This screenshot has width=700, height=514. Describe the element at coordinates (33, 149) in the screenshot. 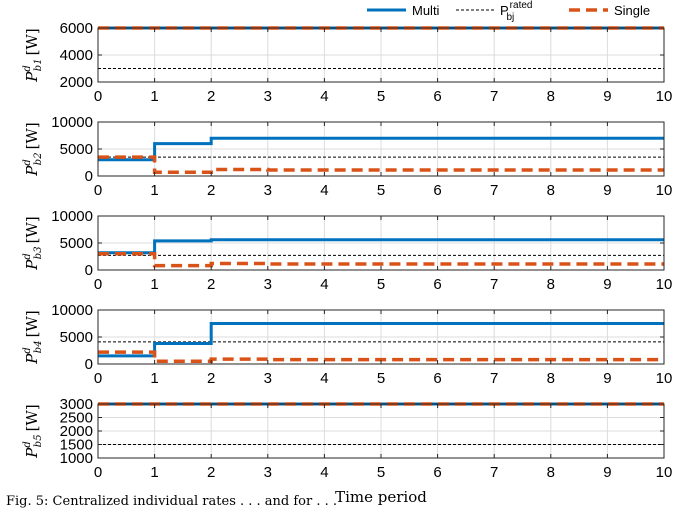

I see `y-axis-label: Pdb2[W]` at that location.